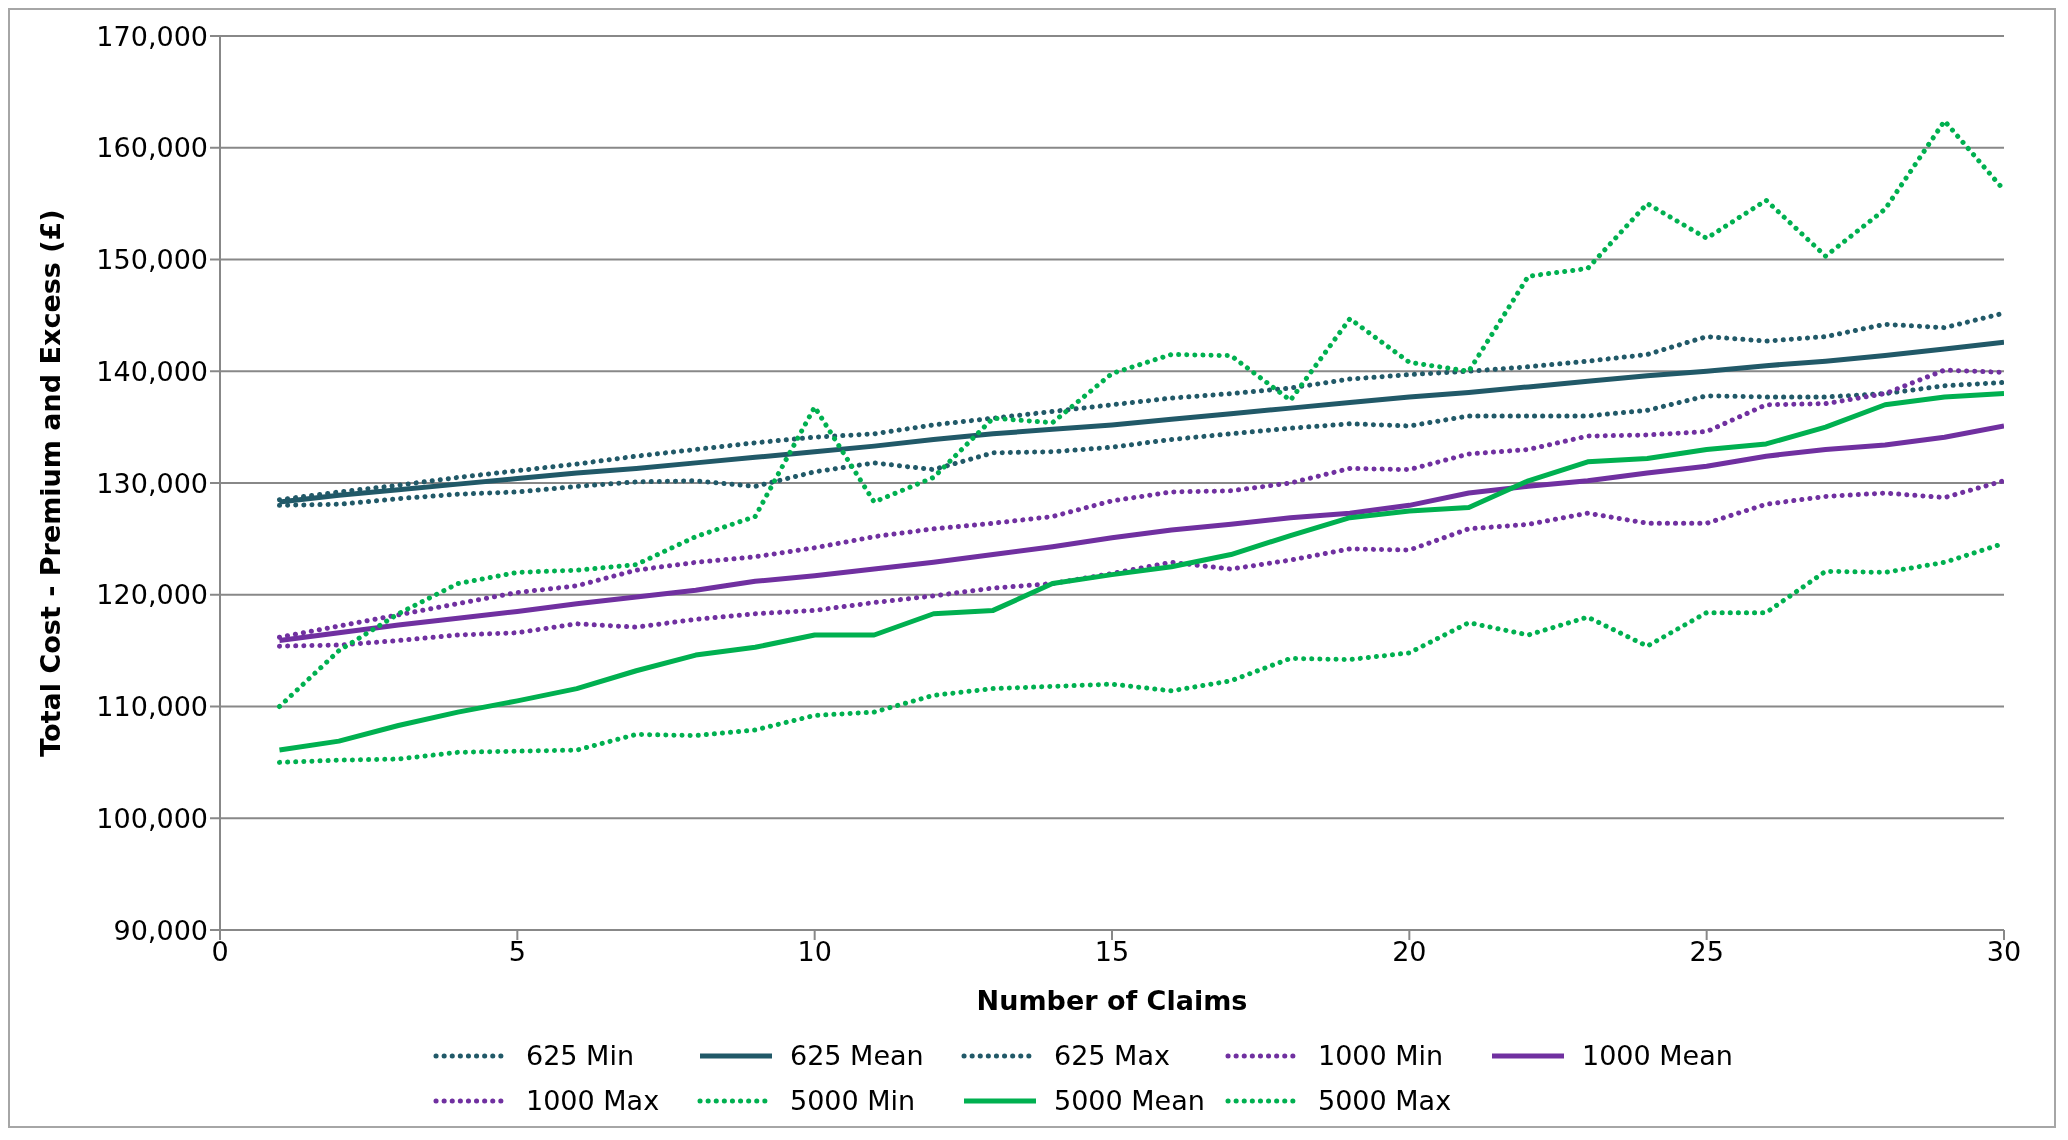  What do you see at coordinates (152, 36) in the screenshot?
I see `y-tick-label: 170,000` at bounding box center [152, 36].